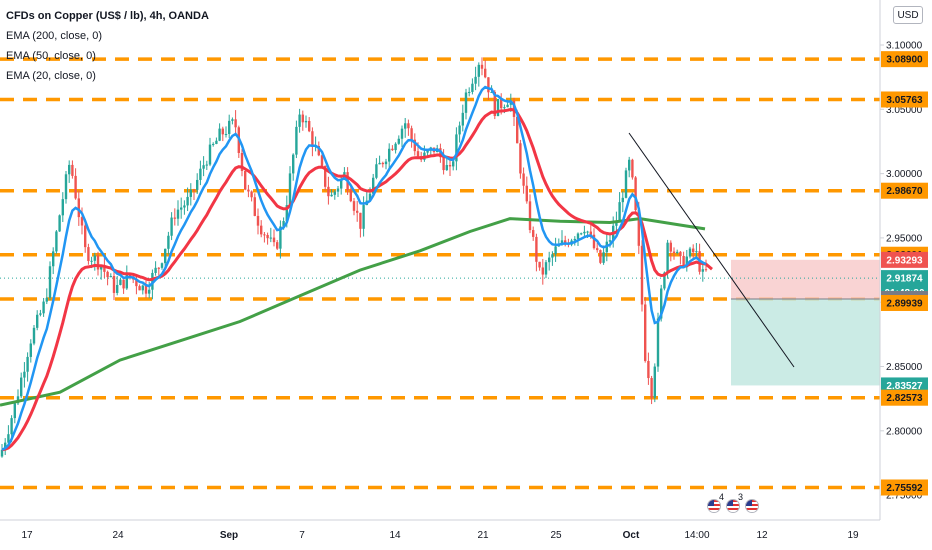 This screenshot has width=932, height=550. What do you see at coordinates (904, 259) in the screenshot?
I see `price-badge-stop` at bounding box center [904, 259].